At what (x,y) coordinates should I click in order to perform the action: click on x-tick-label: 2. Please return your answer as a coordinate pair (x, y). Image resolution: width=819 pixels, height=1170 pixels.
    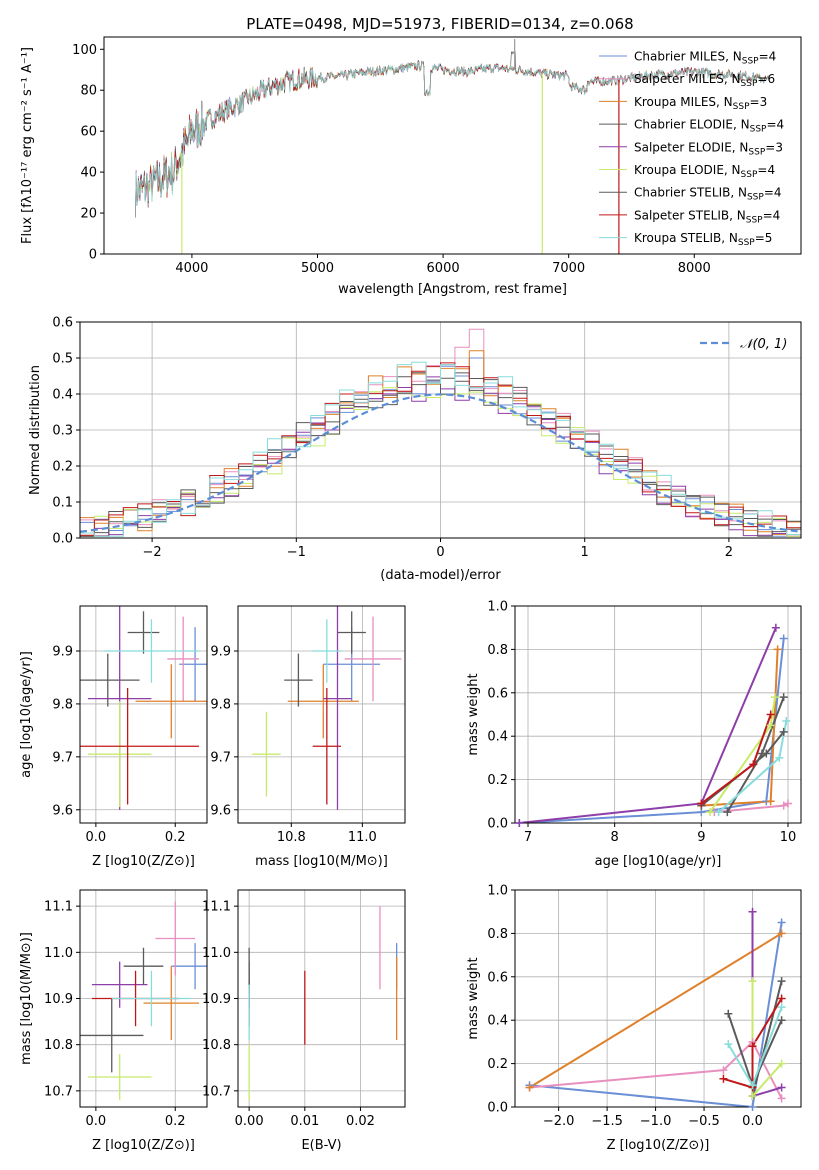
    Looking at the image, I should click on (729, 552).